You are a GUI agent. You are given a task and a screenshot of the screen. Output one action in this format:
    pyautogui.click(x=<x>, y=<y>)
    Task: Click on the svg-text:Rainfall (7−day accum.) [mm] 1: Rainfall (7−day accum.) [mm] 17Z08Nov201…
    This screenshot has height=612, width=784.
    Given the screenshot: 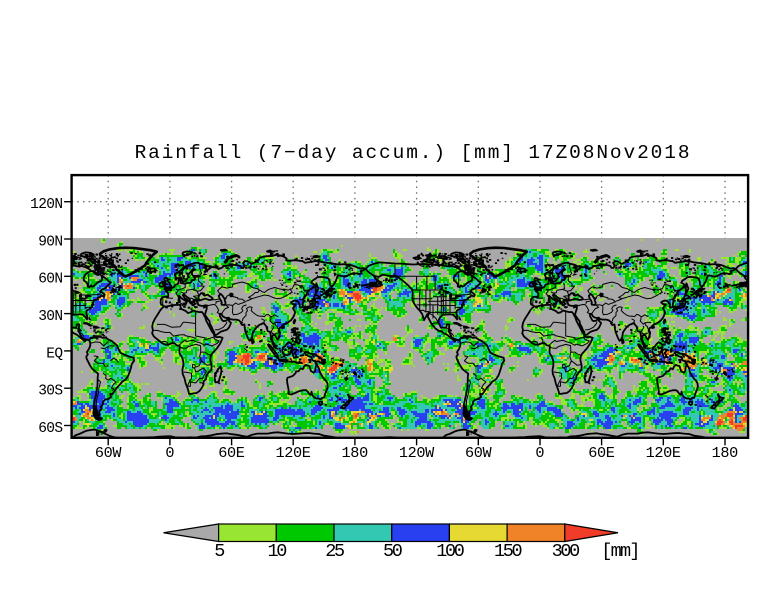 What is the action you would take?
    pyautogui.click(x=413, y=153)
    